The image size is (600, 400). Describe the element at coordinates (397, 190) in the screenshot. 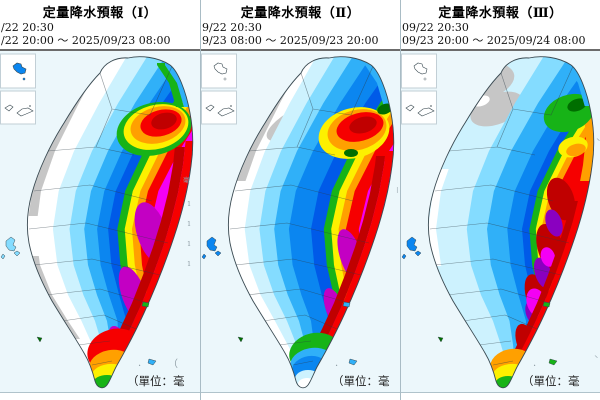

I see `cropped-text-fragment: 丨` at that location.